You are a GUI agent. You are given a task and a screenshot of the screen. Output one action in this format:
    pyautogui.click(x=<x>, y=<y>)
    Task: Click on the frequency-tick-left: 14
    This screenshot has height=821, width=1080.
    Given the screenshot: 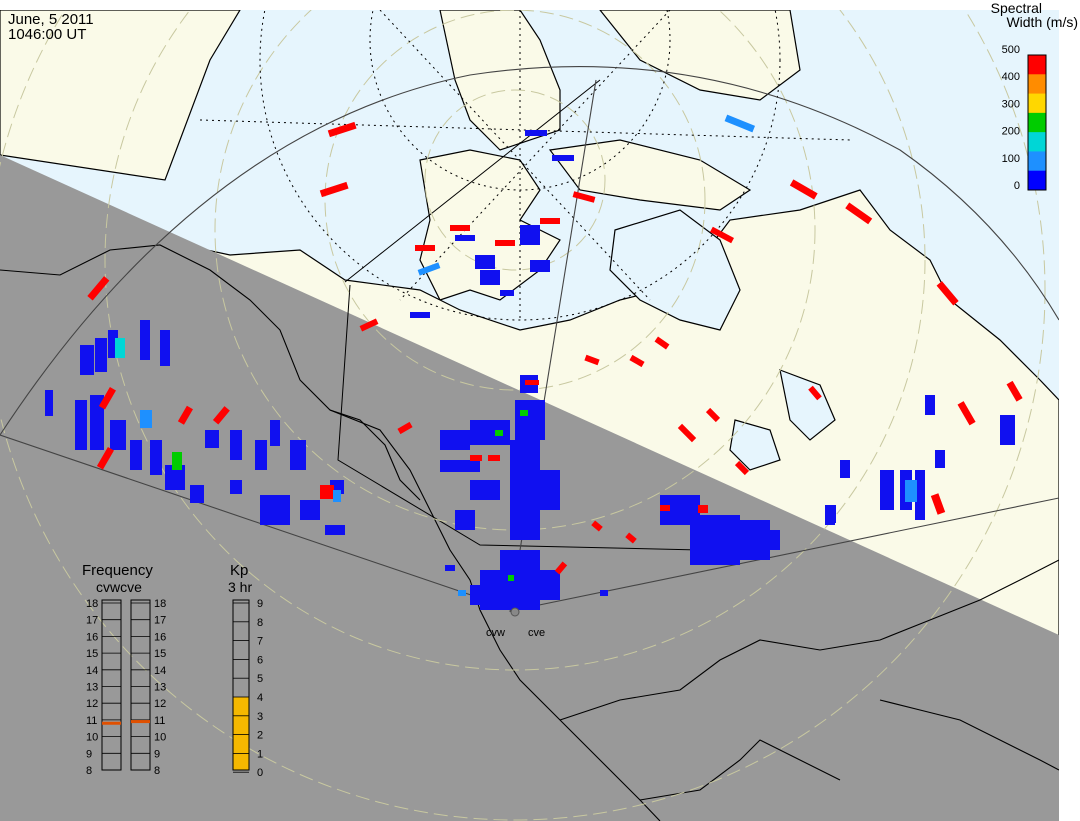 What is the action you would take?
    pyautogui.click(x=92, y=671)
    